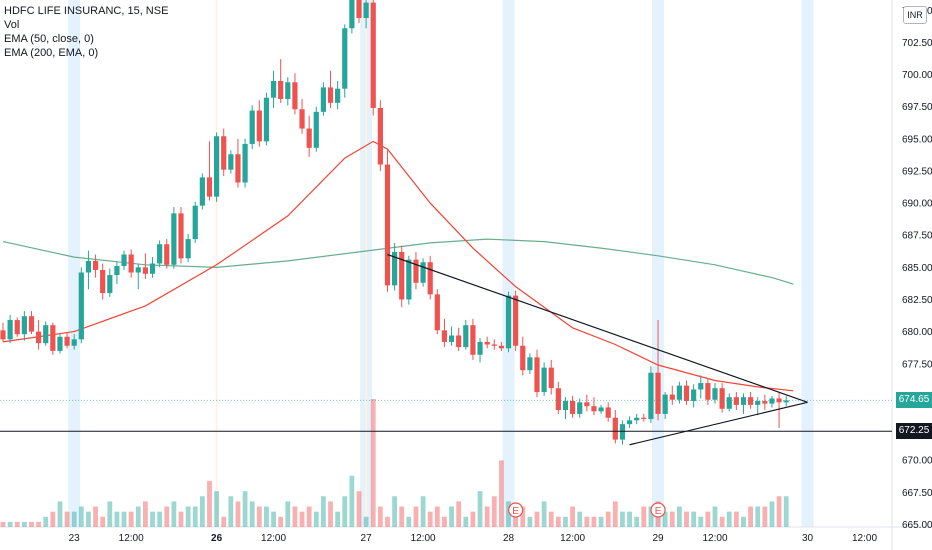 The height and width of the screenshot is (550, 932). I want to click on legend-volume: Vol, so click(12, 25).